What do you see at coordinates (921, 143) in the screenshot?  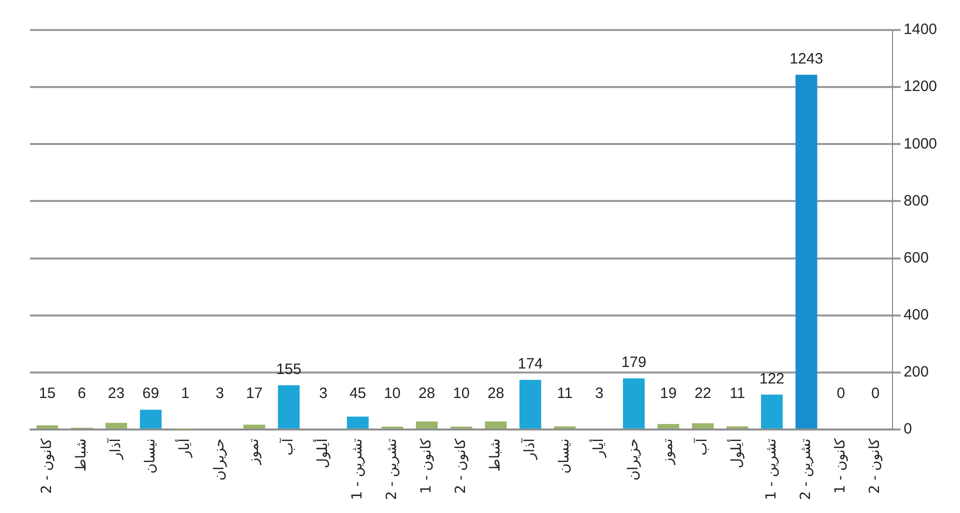 I see `y-tick-label: 1000` at bounding box center [921, 143].